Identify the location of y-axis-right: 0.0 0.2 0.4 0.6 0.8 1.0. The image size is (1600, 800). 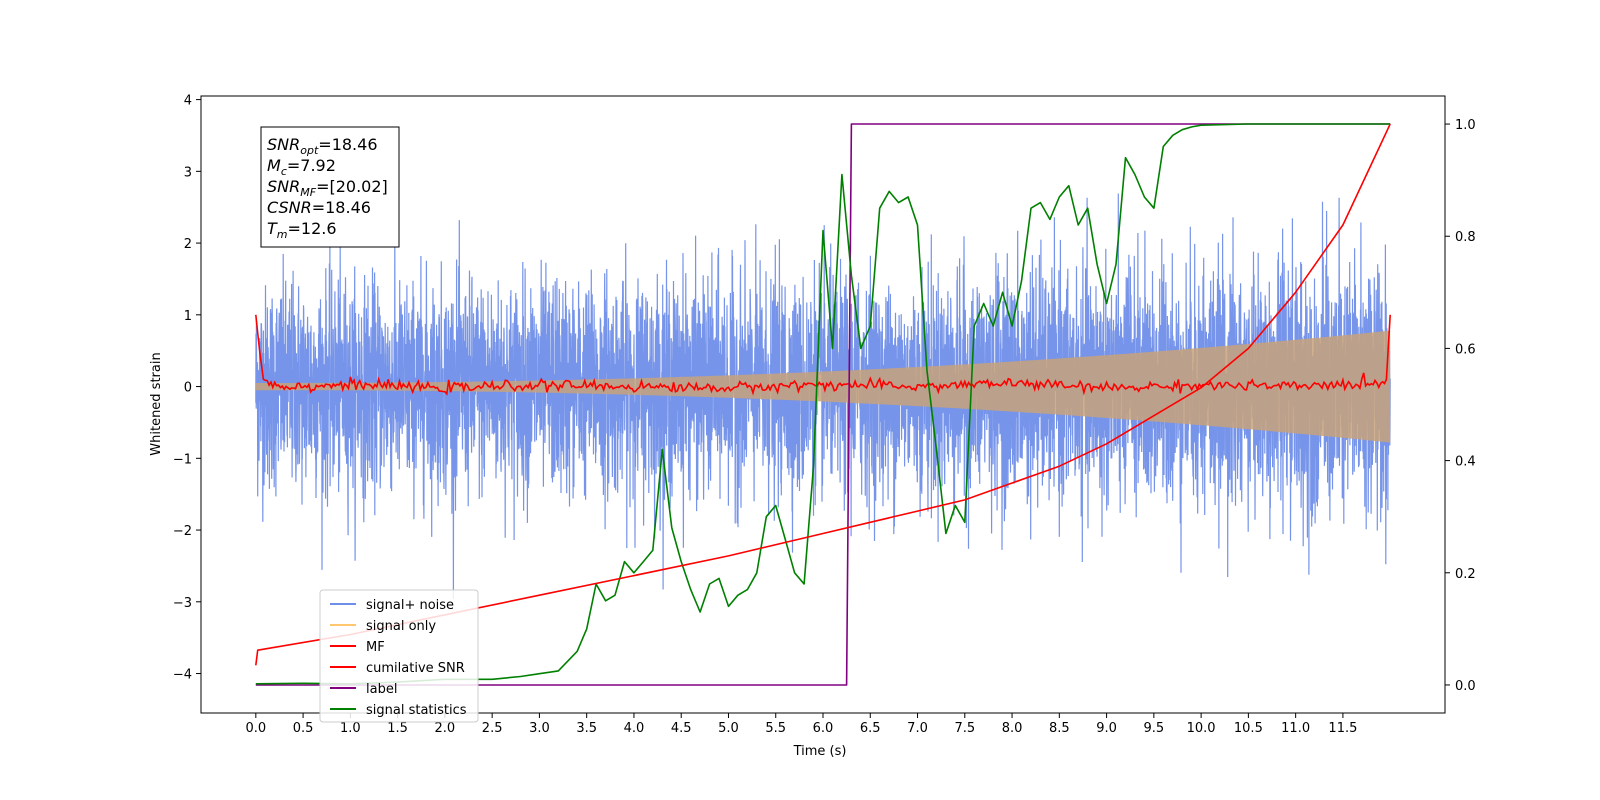
(1460, 406).